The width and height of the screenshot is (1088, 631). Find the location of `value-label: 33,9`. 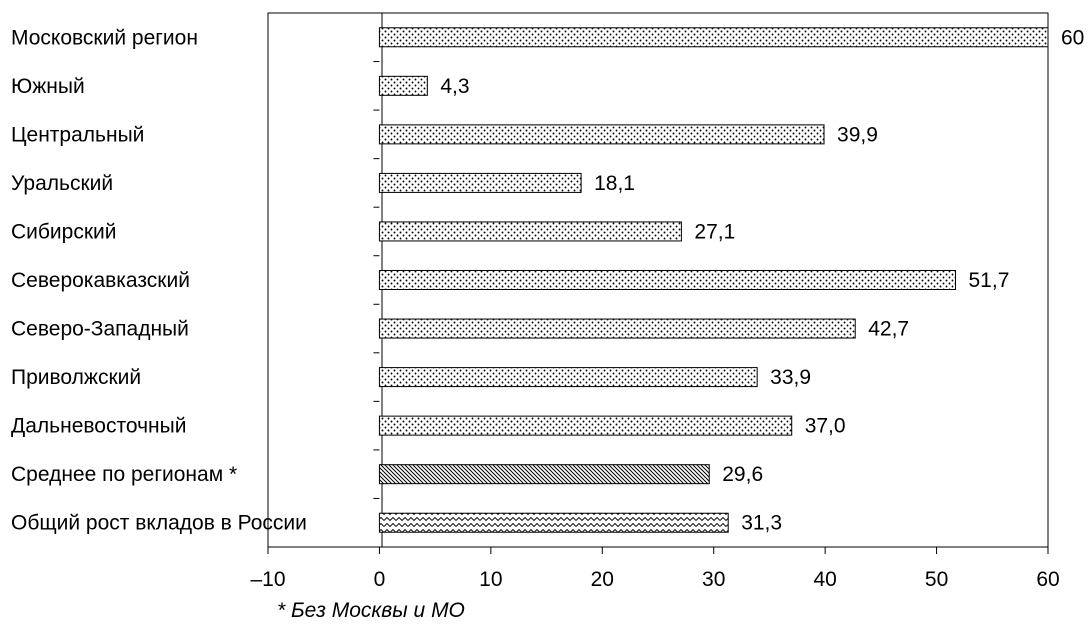

value-label: 33,9 is located at coordinates (790, 377).